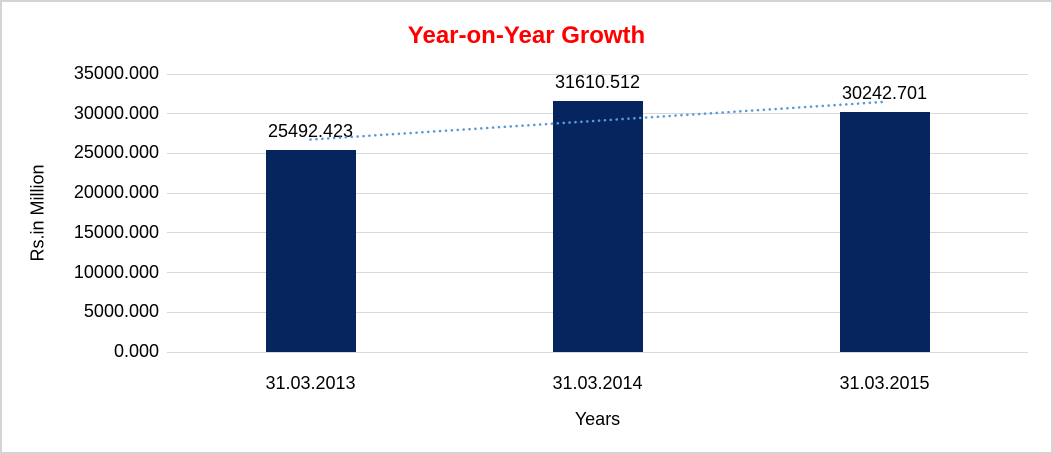 This screenshot has height=454, width=1053. Describe the element at coordinates (597, 419) in the screenshot. I see `x-axis-title: Years` at that location.